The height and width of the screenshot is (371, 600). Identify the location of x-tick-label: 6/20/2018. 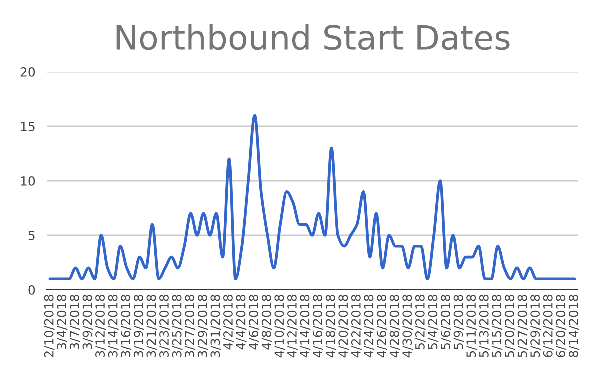
(561, 326).